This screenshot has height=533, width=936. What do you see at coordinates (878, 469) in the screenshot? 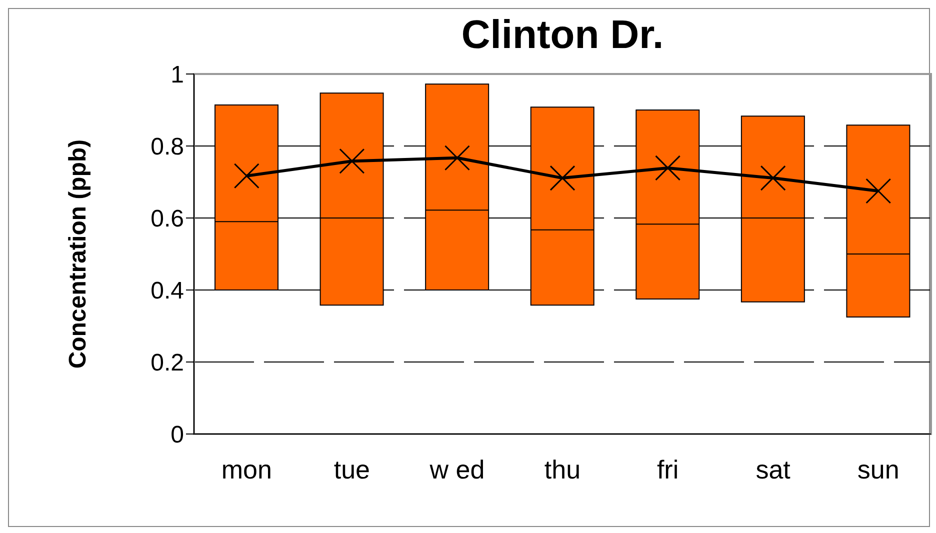
I see `x-tick-label: sun` at bounding box center [878, 469].